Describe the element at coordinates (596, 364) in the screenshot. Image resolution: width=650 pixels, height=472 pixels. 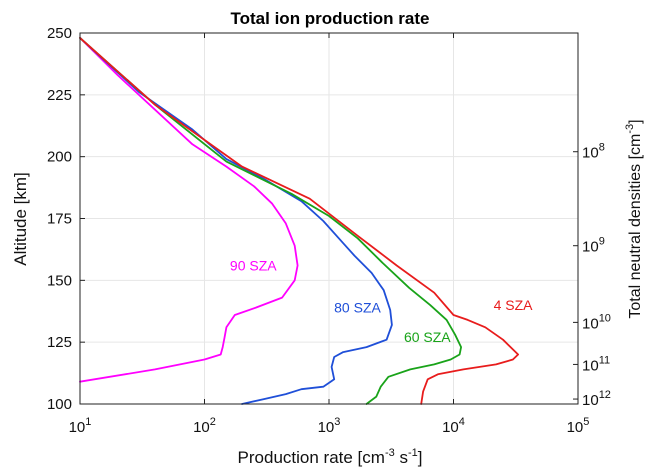
I see `y2-tick-label: 1011` at that location.